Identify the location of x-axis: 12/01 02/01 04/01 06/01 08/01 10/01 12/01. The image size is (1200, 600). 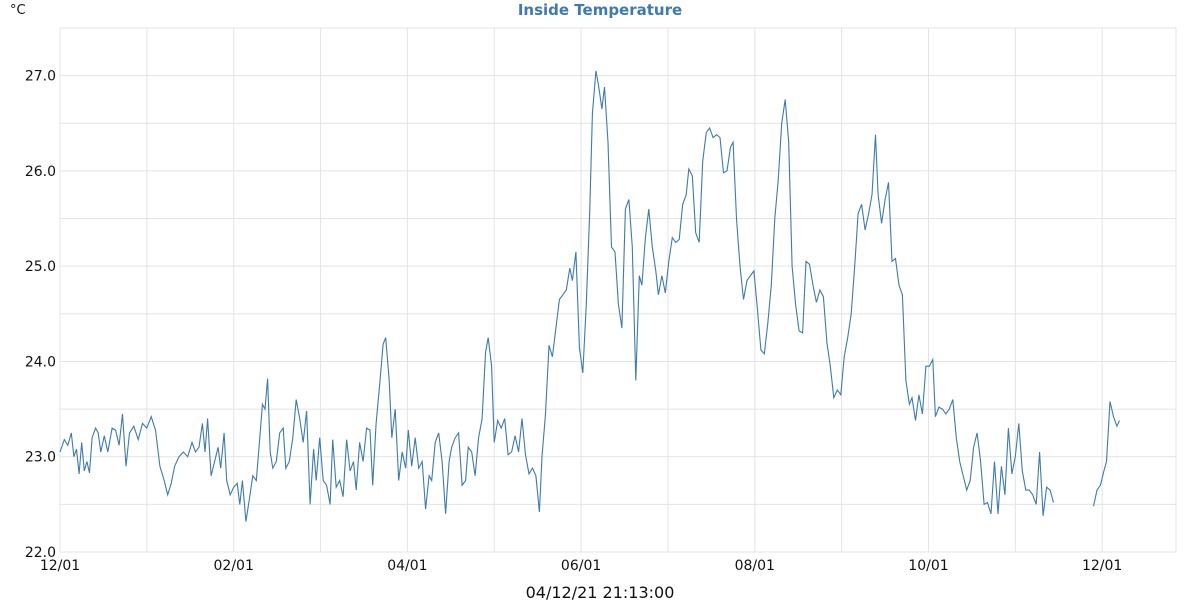
(581, 566).